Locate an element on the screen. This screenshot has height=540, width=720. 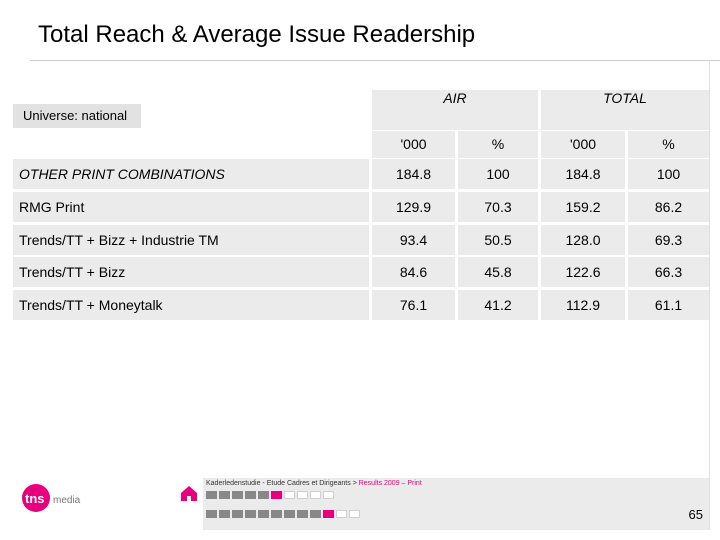
subheader-air-percent: % is located at coordinates (498, 144).